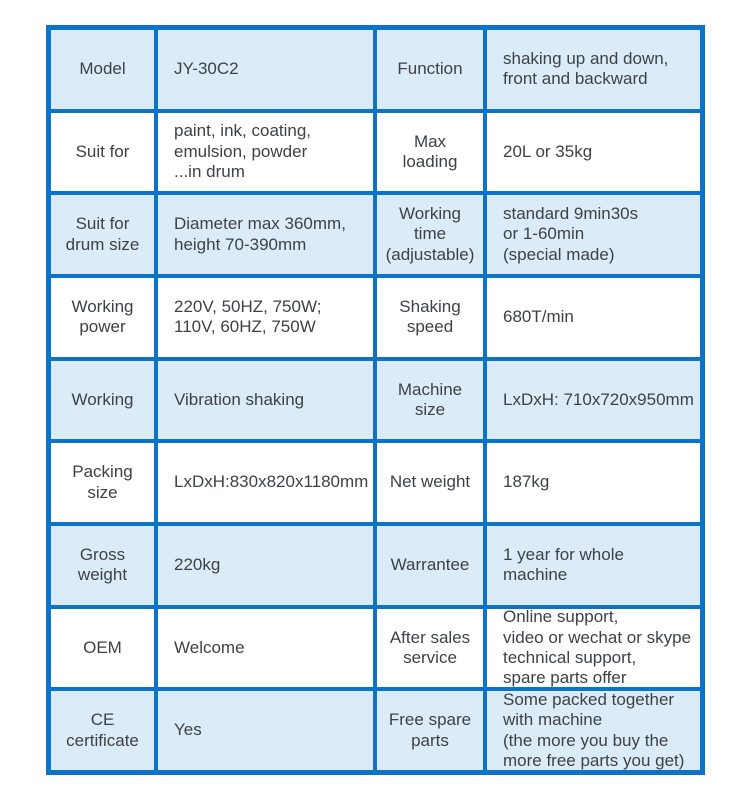 The width and height of the screenshot is (750, 799). Describe the element at coordinates (265, 482) in the screenshot. I see `spec-value-packing-size: LxDxH:830x820x1180mm` at that location.